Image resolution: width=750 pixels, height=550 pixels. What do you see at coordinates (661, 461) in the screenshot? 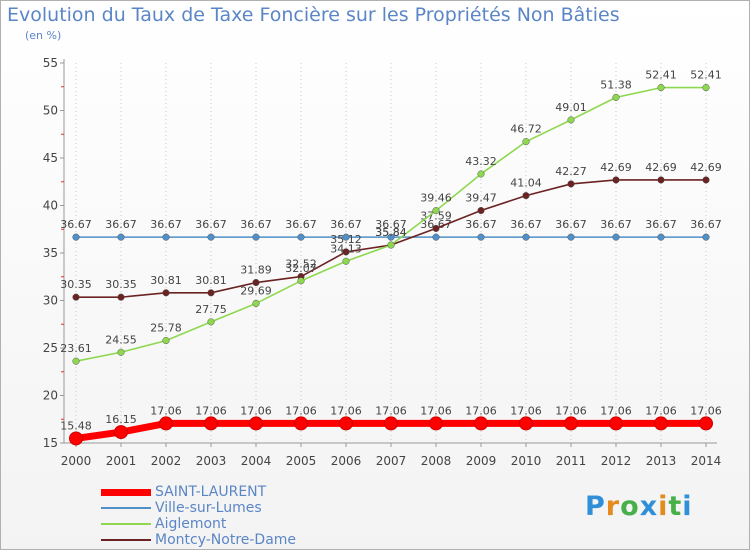
I see `x-tick-label: 2013` at bounding box center [661, 461].